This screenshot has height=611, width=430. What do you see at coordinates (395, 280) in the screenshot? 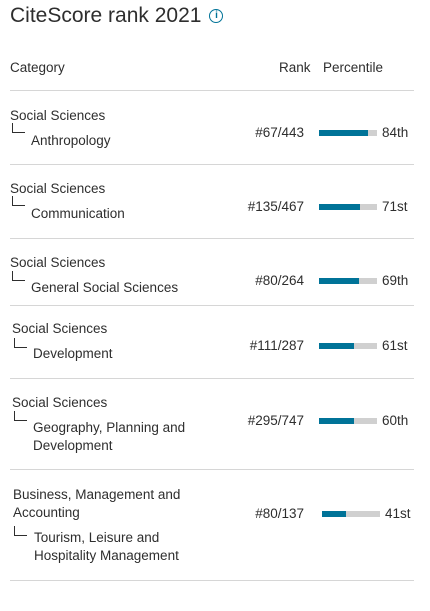
I see `percentile-value: 69th` at bounding box center [395, 280].